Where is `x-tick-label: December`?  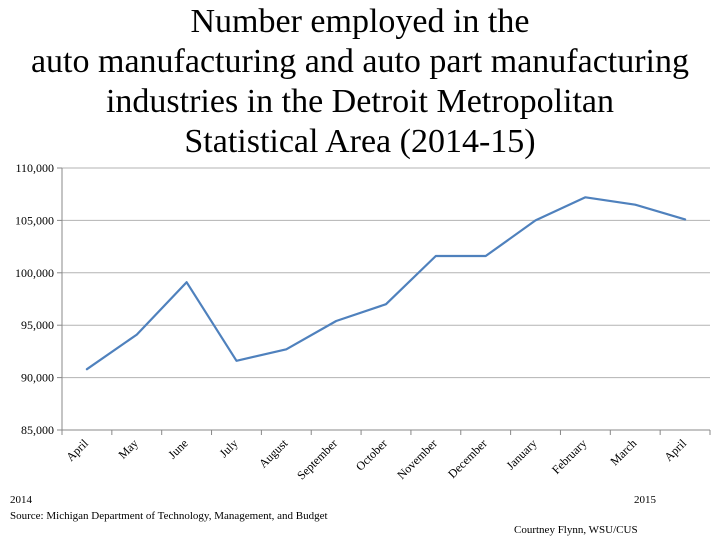
x-tick-label: December is located at coordinates (467, 458).